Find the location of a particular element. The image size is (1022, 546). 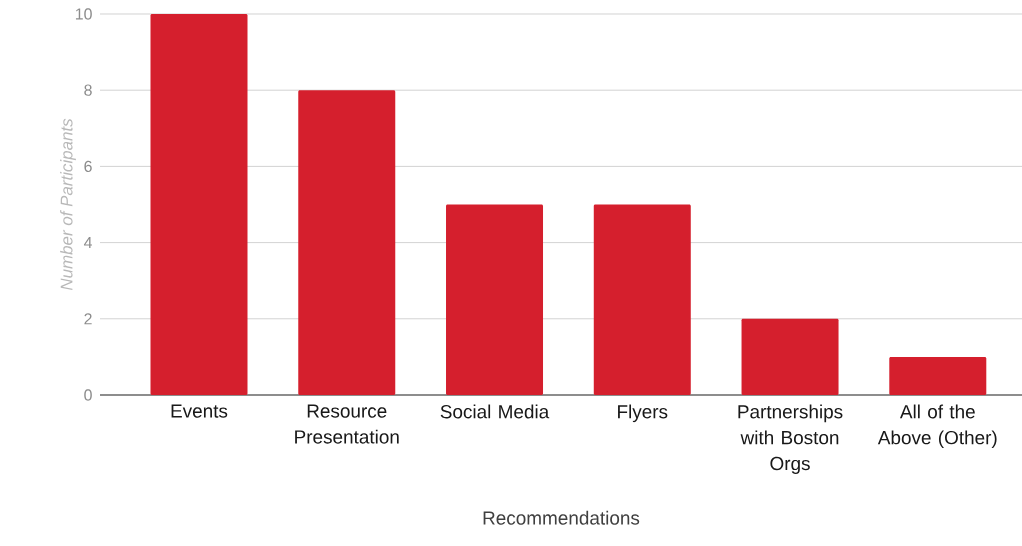

x-tick-label: Social Media is located at coordinates (495, 411).